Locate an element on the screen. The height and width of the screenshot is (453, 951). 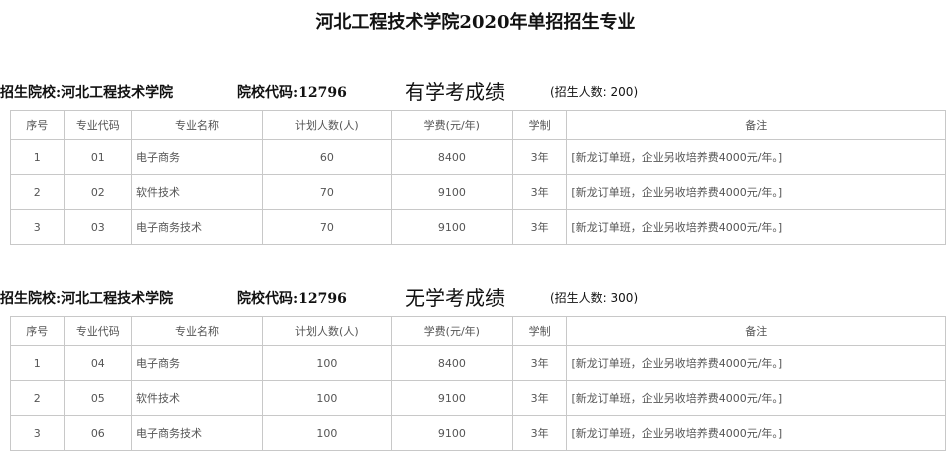
table-row: 1 04 电子商务 100 8400 3年 [新龙订单班，企业另收培养费4000元/年。] is located at coordinates (478, 363).